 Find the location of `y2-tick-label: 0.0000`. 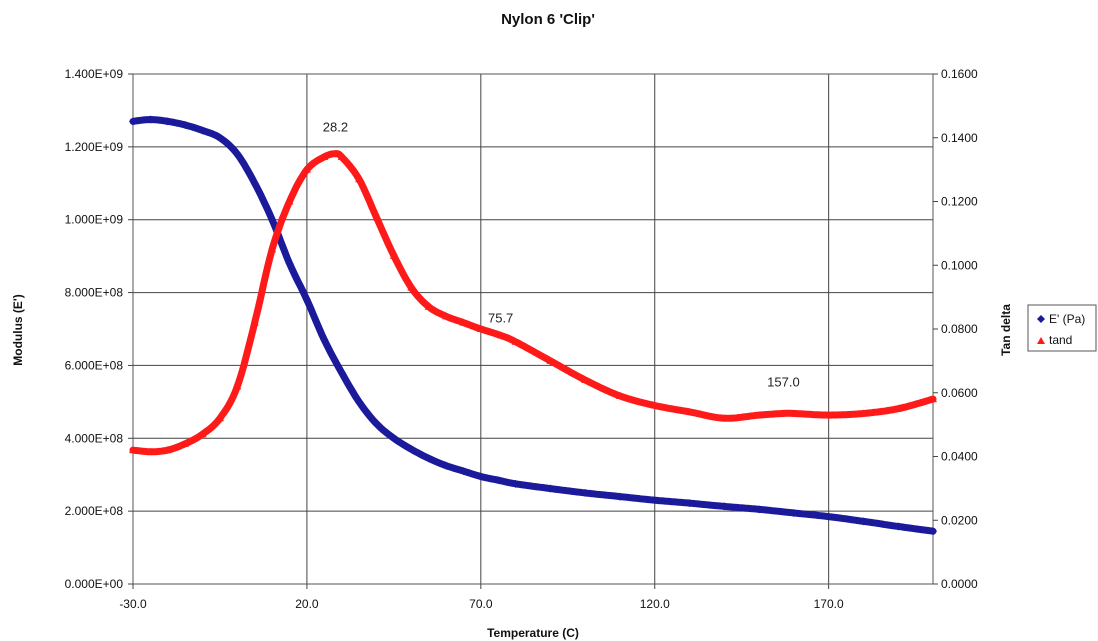

y2-tick-label: 0.0000 is located at coordinates (959, 584).